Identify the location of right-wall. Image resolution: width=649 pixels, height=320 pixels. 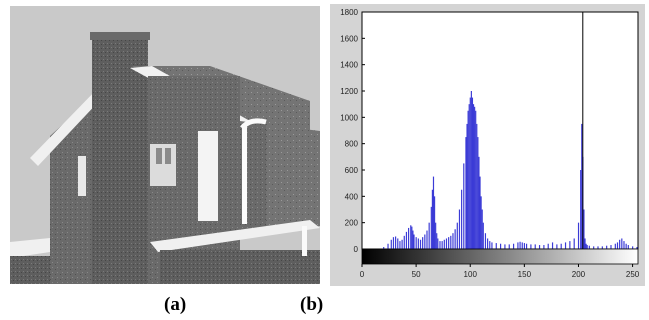
(251, 179).